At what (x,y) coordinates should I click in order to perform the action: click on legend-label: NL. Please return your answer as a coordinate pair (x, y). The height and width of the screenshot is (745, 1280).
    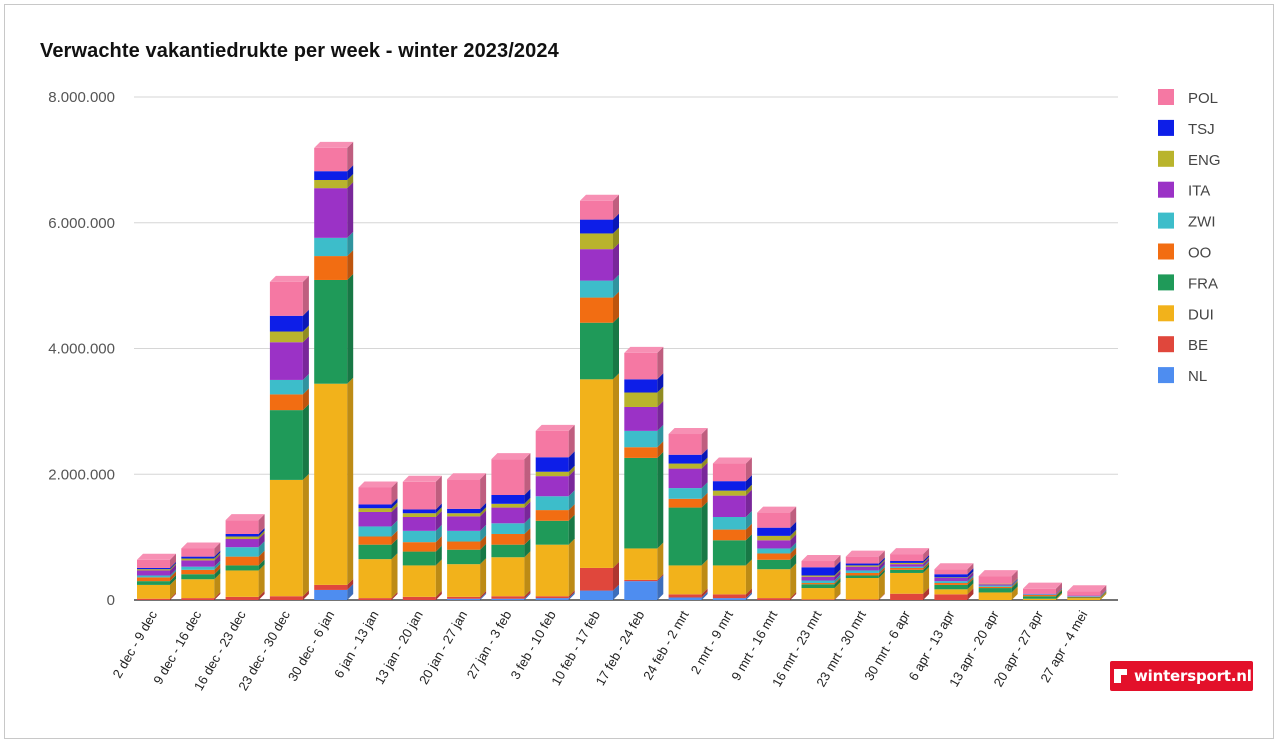
    Looking at the image, I should click on (1197, 376).